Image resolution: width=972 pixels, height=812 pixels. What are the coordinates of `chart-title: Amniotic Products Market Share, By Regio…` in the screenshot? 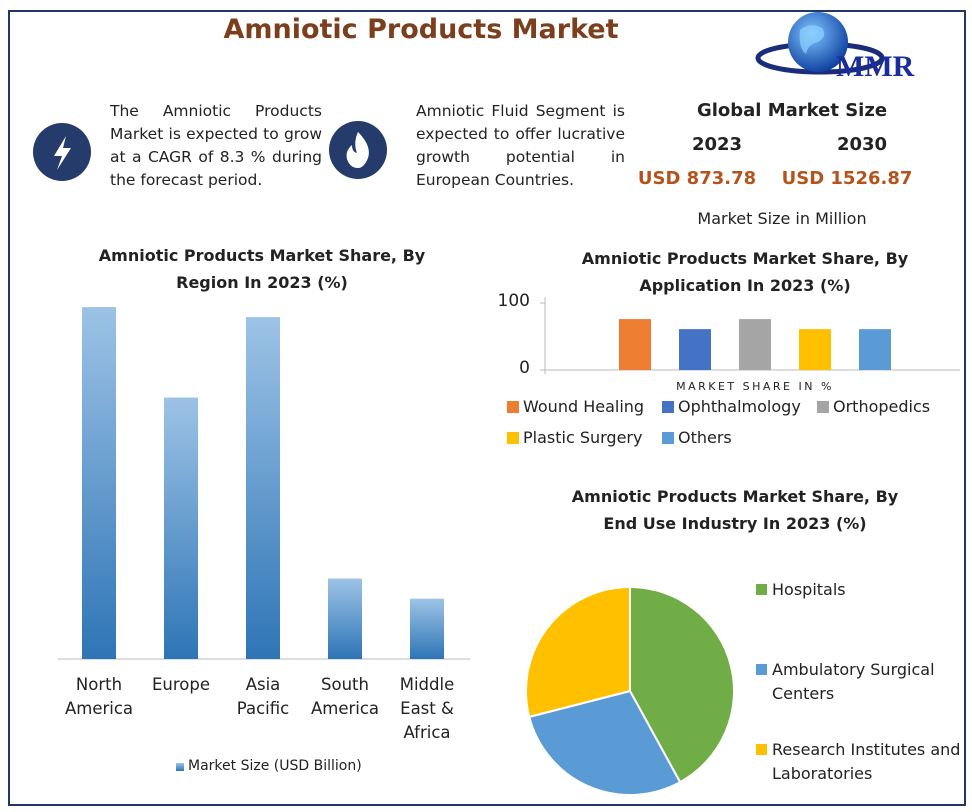 It's located at (262, 269).